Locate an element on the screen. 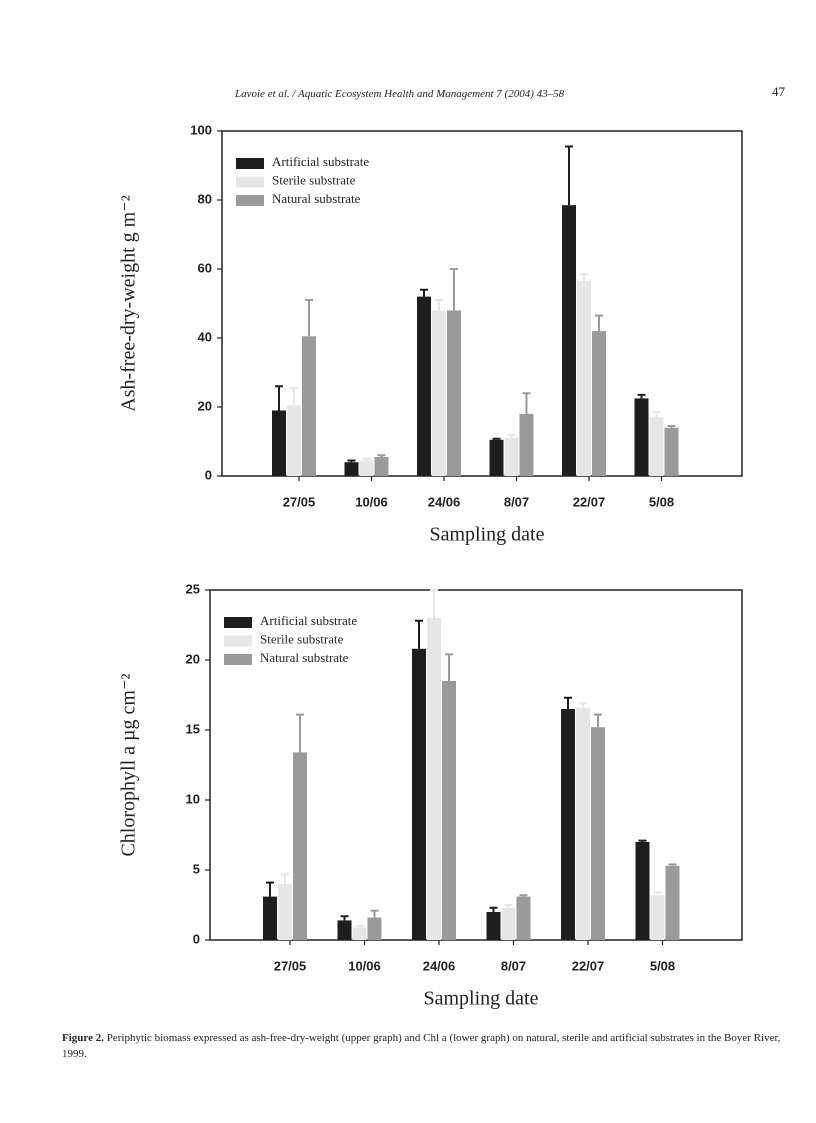 The image size is (816, 1123). y-axis-title: Ash-free-dry-weight g m⁻² is located at coordinates (129, 303).